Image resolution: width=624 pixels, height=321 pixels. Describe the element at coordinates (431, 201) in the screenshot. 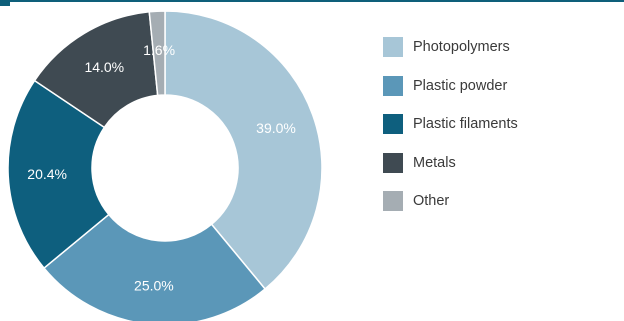

I see `legend-label: Other` at that location.